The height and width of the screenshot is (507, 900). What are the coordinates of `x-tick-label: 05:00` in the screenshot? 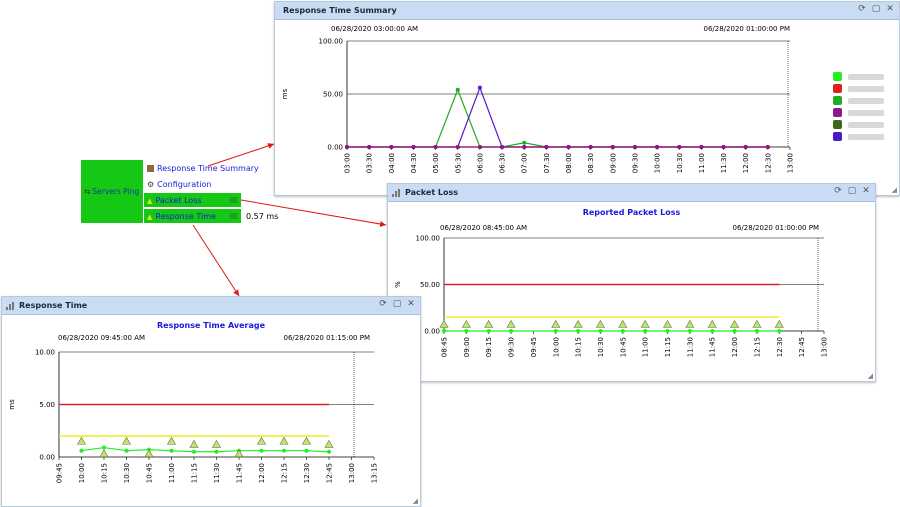 It's located at (436, 163).